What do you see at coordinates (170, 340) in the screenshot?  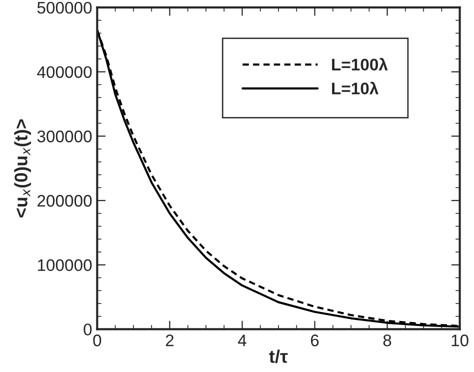 I see `x-tick-label: 2` at bounding box center [170, 340].